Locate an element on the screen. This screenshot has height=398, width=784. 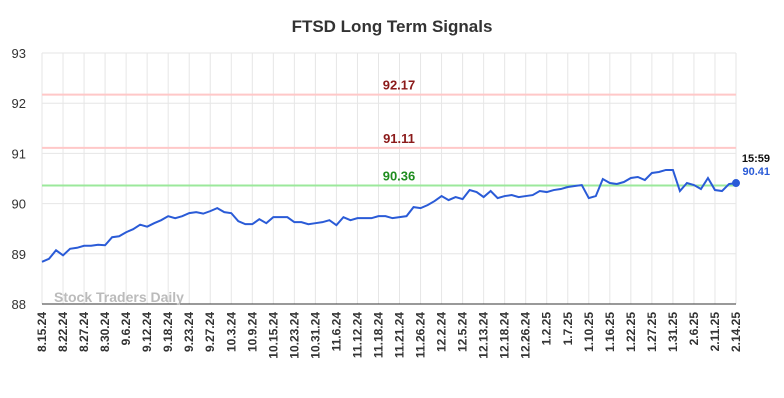
x-tick-label: 9.6.24 is located at coordinates (126, 329).